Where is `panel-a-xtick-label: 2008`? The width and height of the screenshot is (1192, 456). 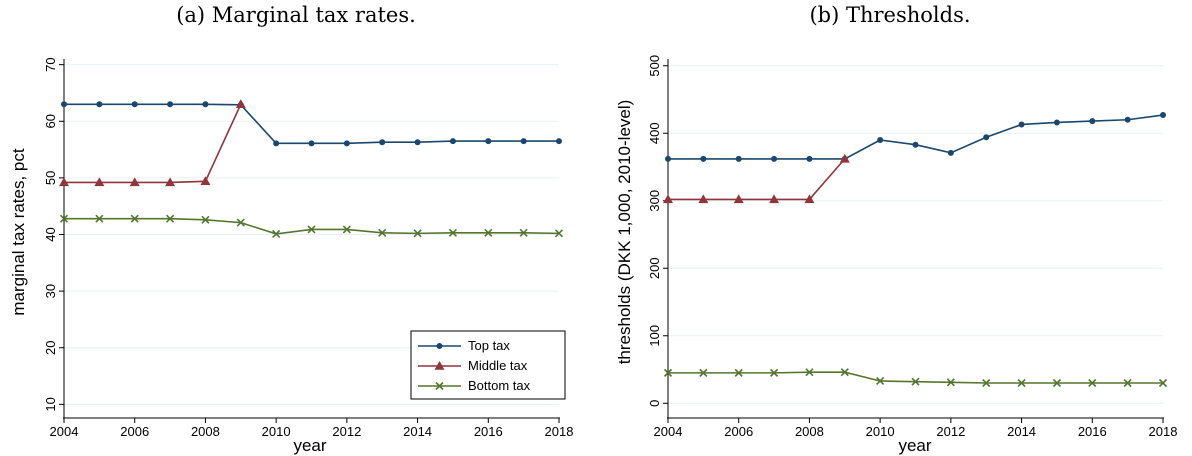 panel-a-xtick-label: 2008 is located at coordinates (205, 431).